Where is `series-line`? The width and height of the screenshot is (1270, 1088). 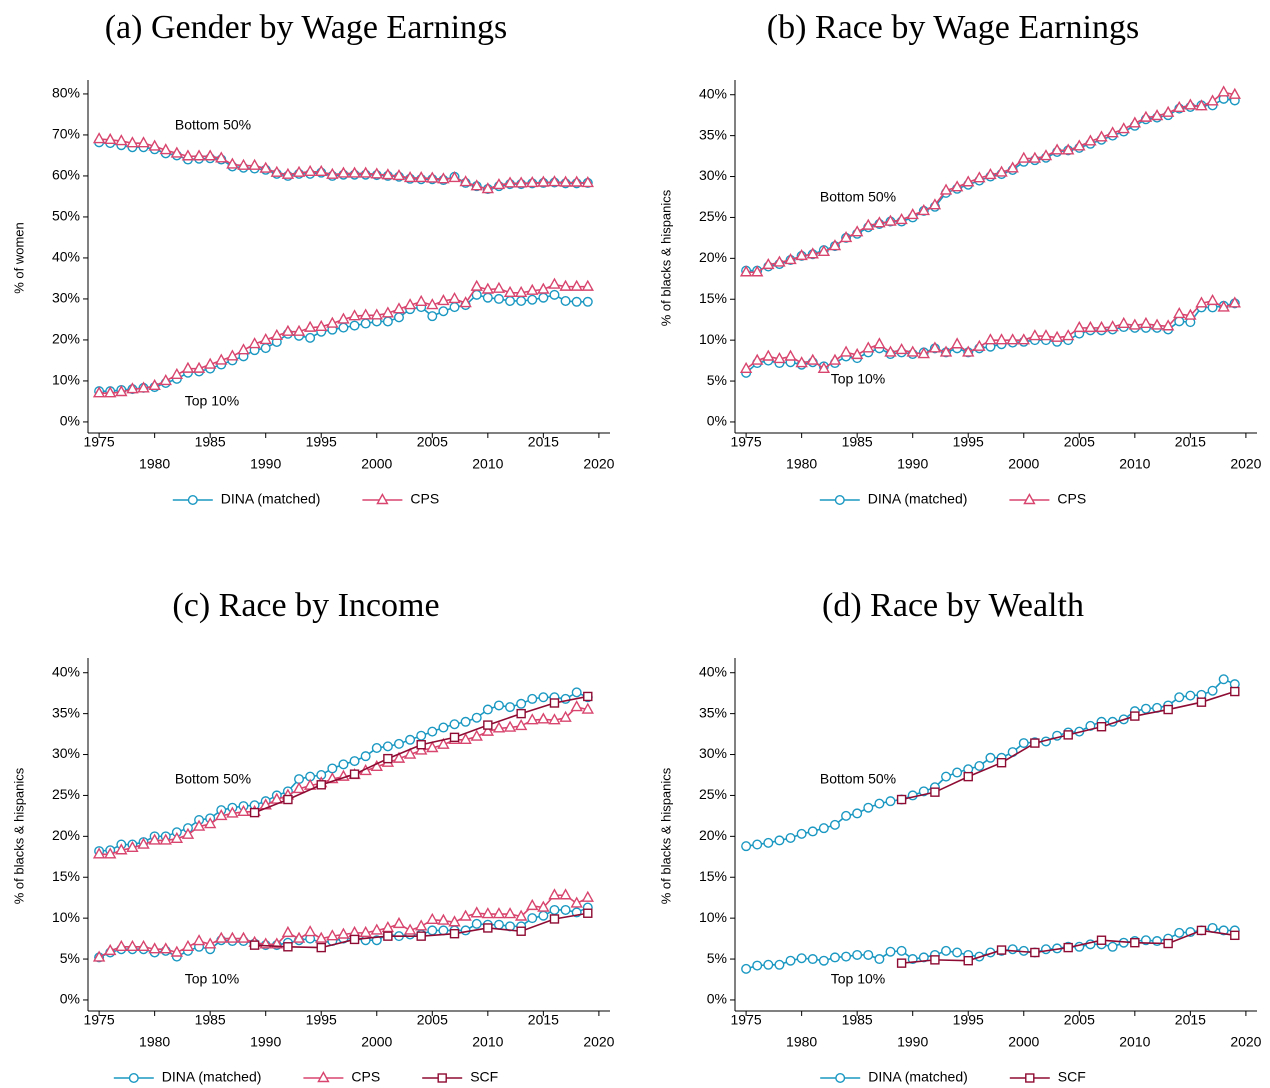
series-line is located at coordinates (990, 184).